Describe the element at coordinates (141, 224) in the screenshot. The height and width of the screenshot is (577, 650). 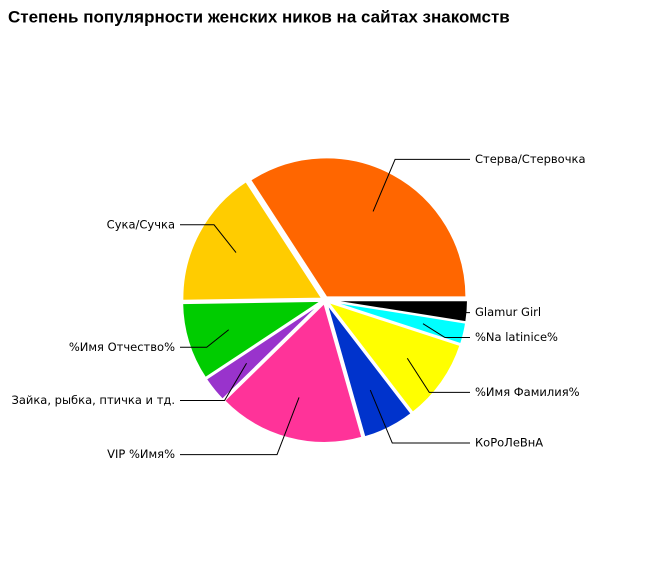
I see `slice-label: Сука/Сучка` at that location.